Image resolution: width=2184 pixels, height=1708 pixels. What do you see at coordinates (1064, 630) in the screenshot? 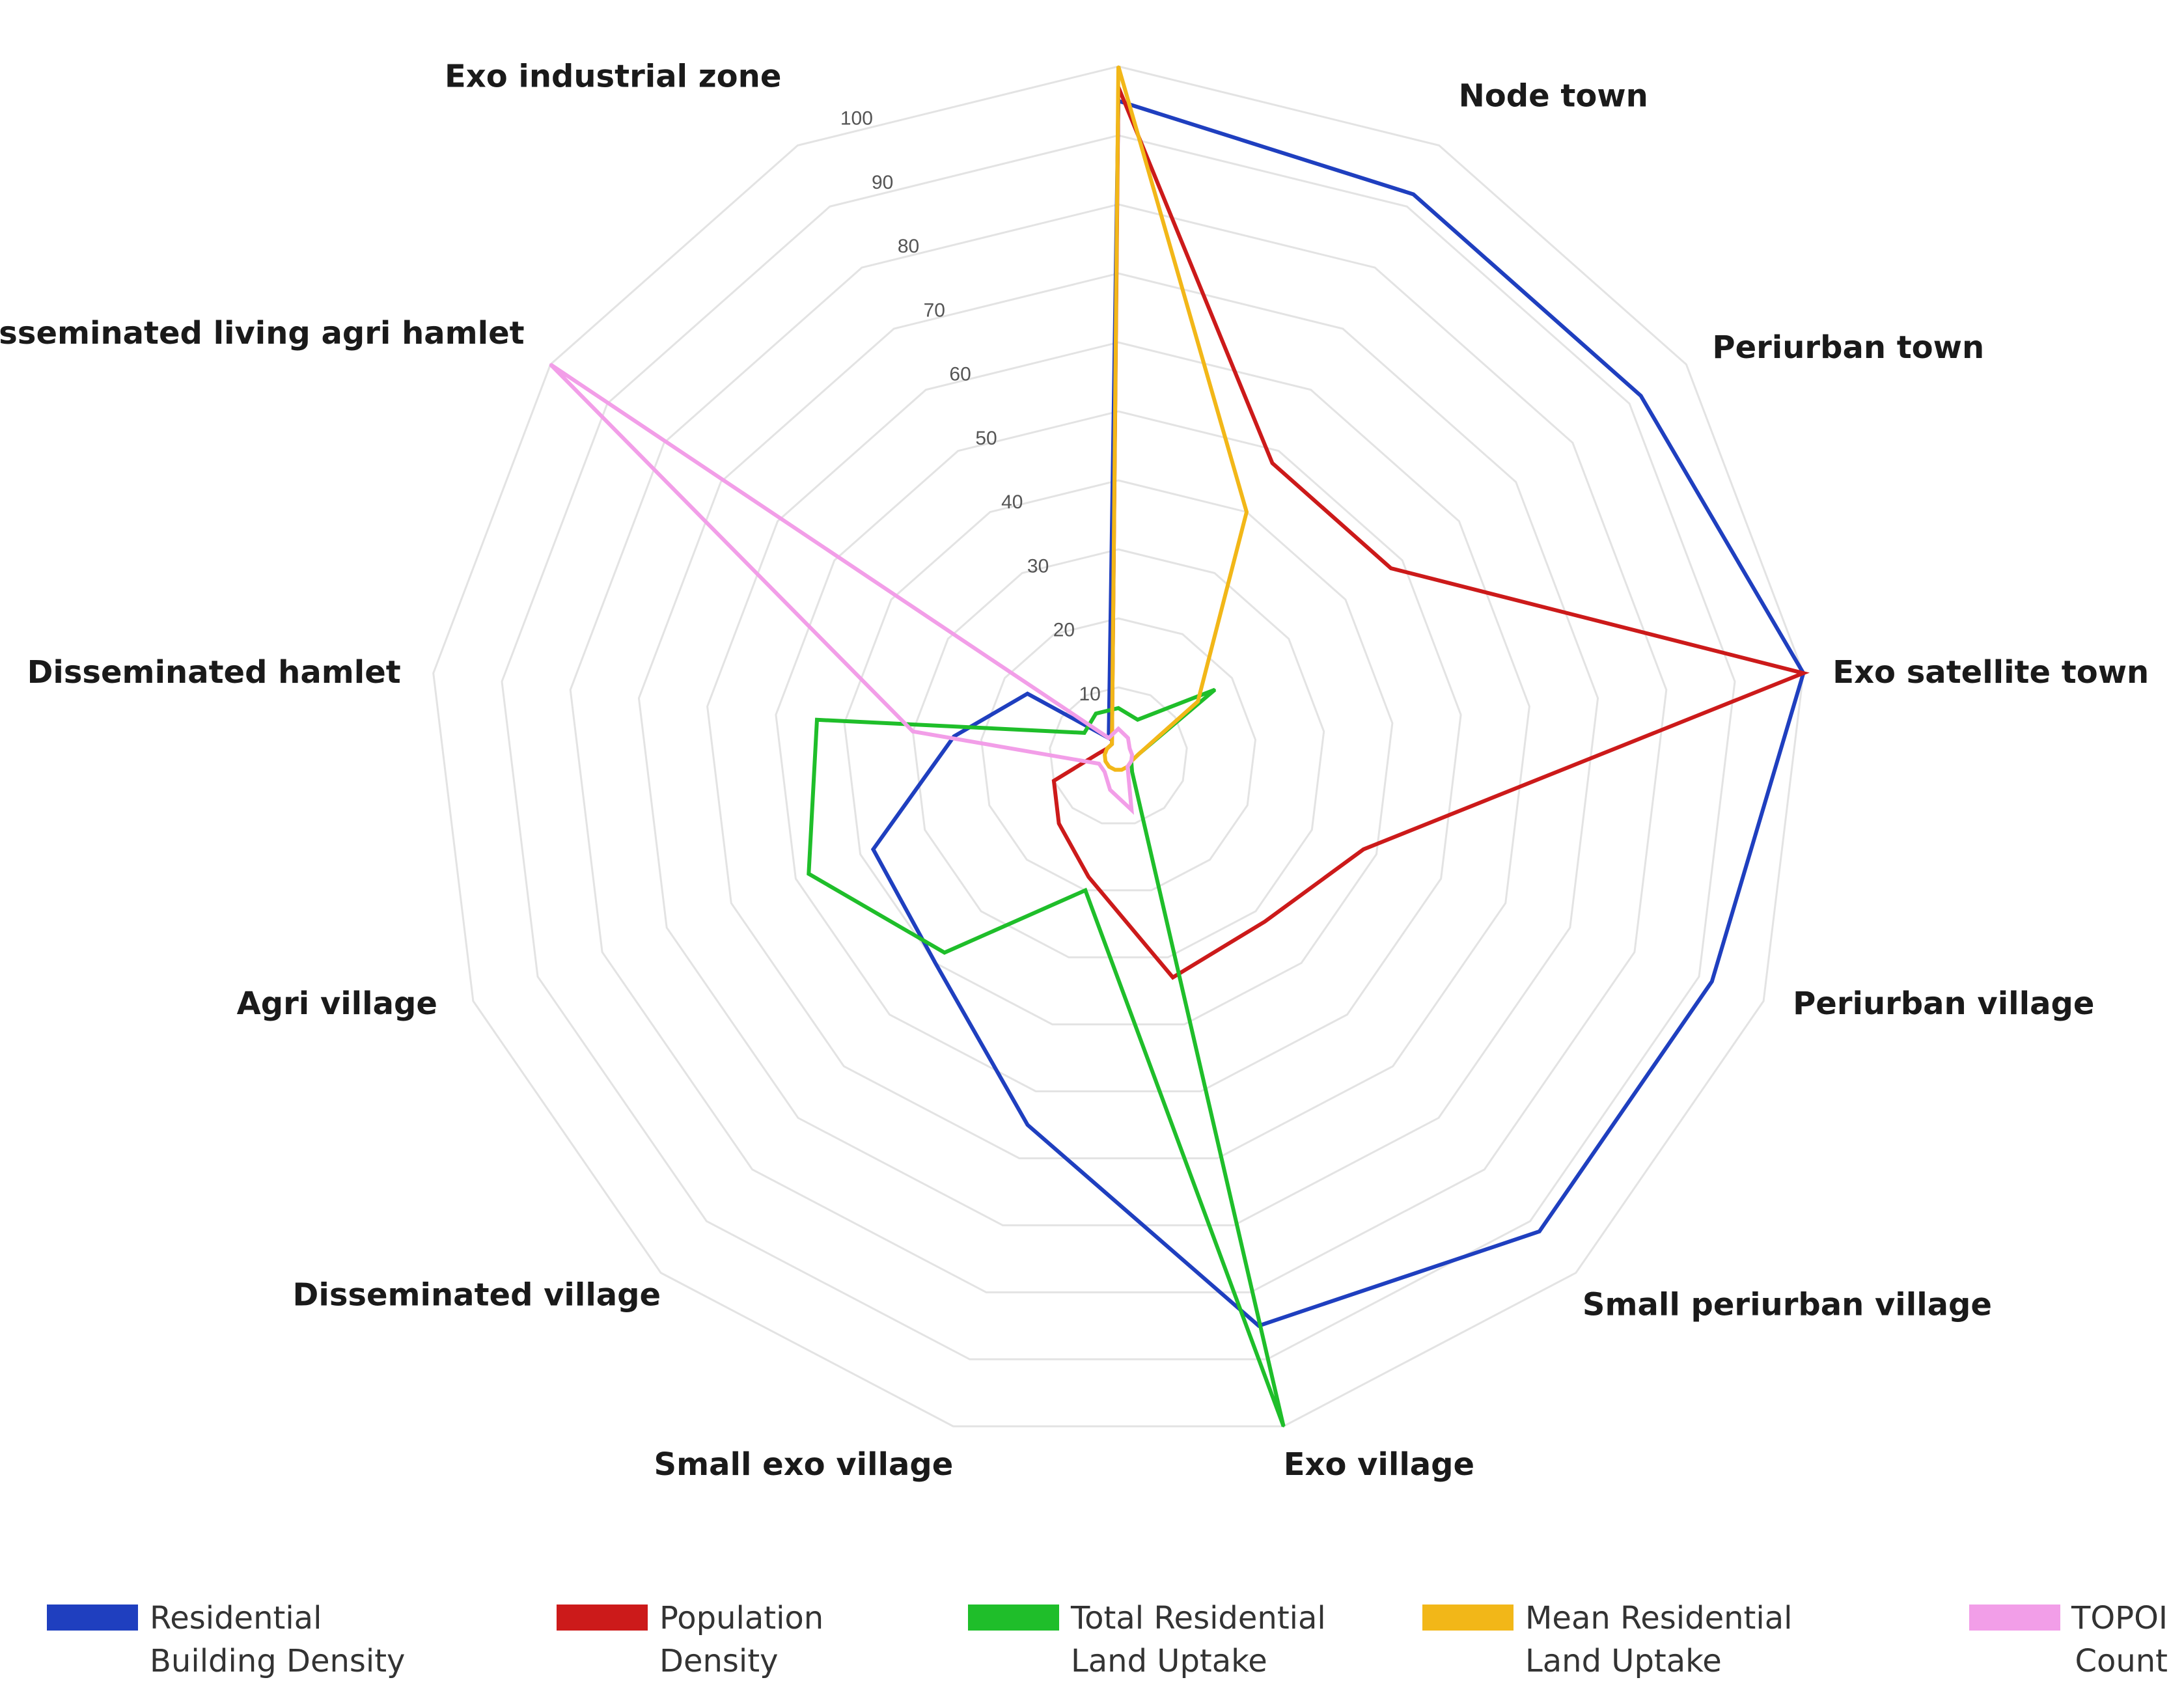
I see `tick-label: 20` at bounding box center [1064, 630].